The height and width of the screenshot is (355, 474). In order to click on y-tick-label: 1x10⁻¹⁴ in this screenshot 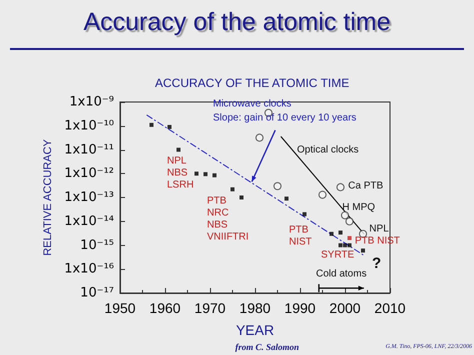, I will do `click(89, 221)`.